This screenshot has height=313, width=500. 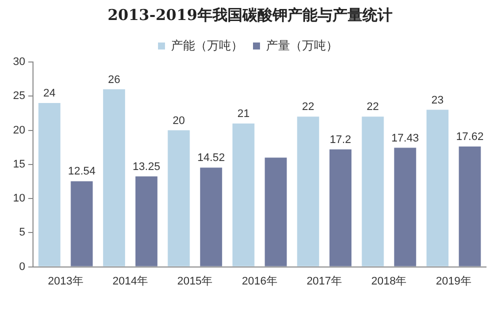 What do you see at coordinates (82, 172) in the screenshot?
I see `data-label: 12.54` at bounding box center [82, 172].